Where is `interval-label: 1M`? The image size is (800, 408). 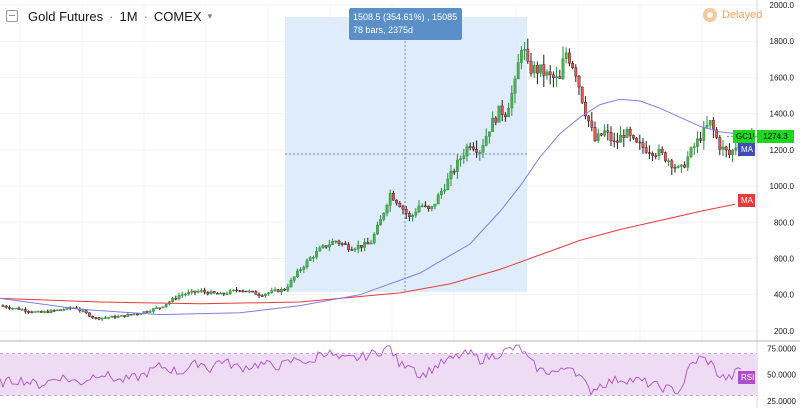
interval-label: 1M is located at coordinates (128, 16).